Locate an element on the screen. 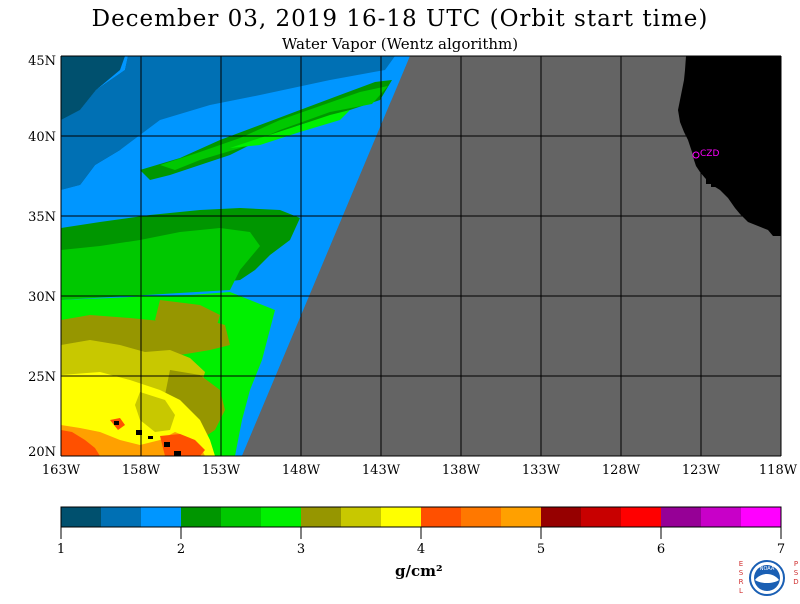 The width and height of the screenshot is (800, 604). lon-label: 123W is located at coordinates (701, 470).